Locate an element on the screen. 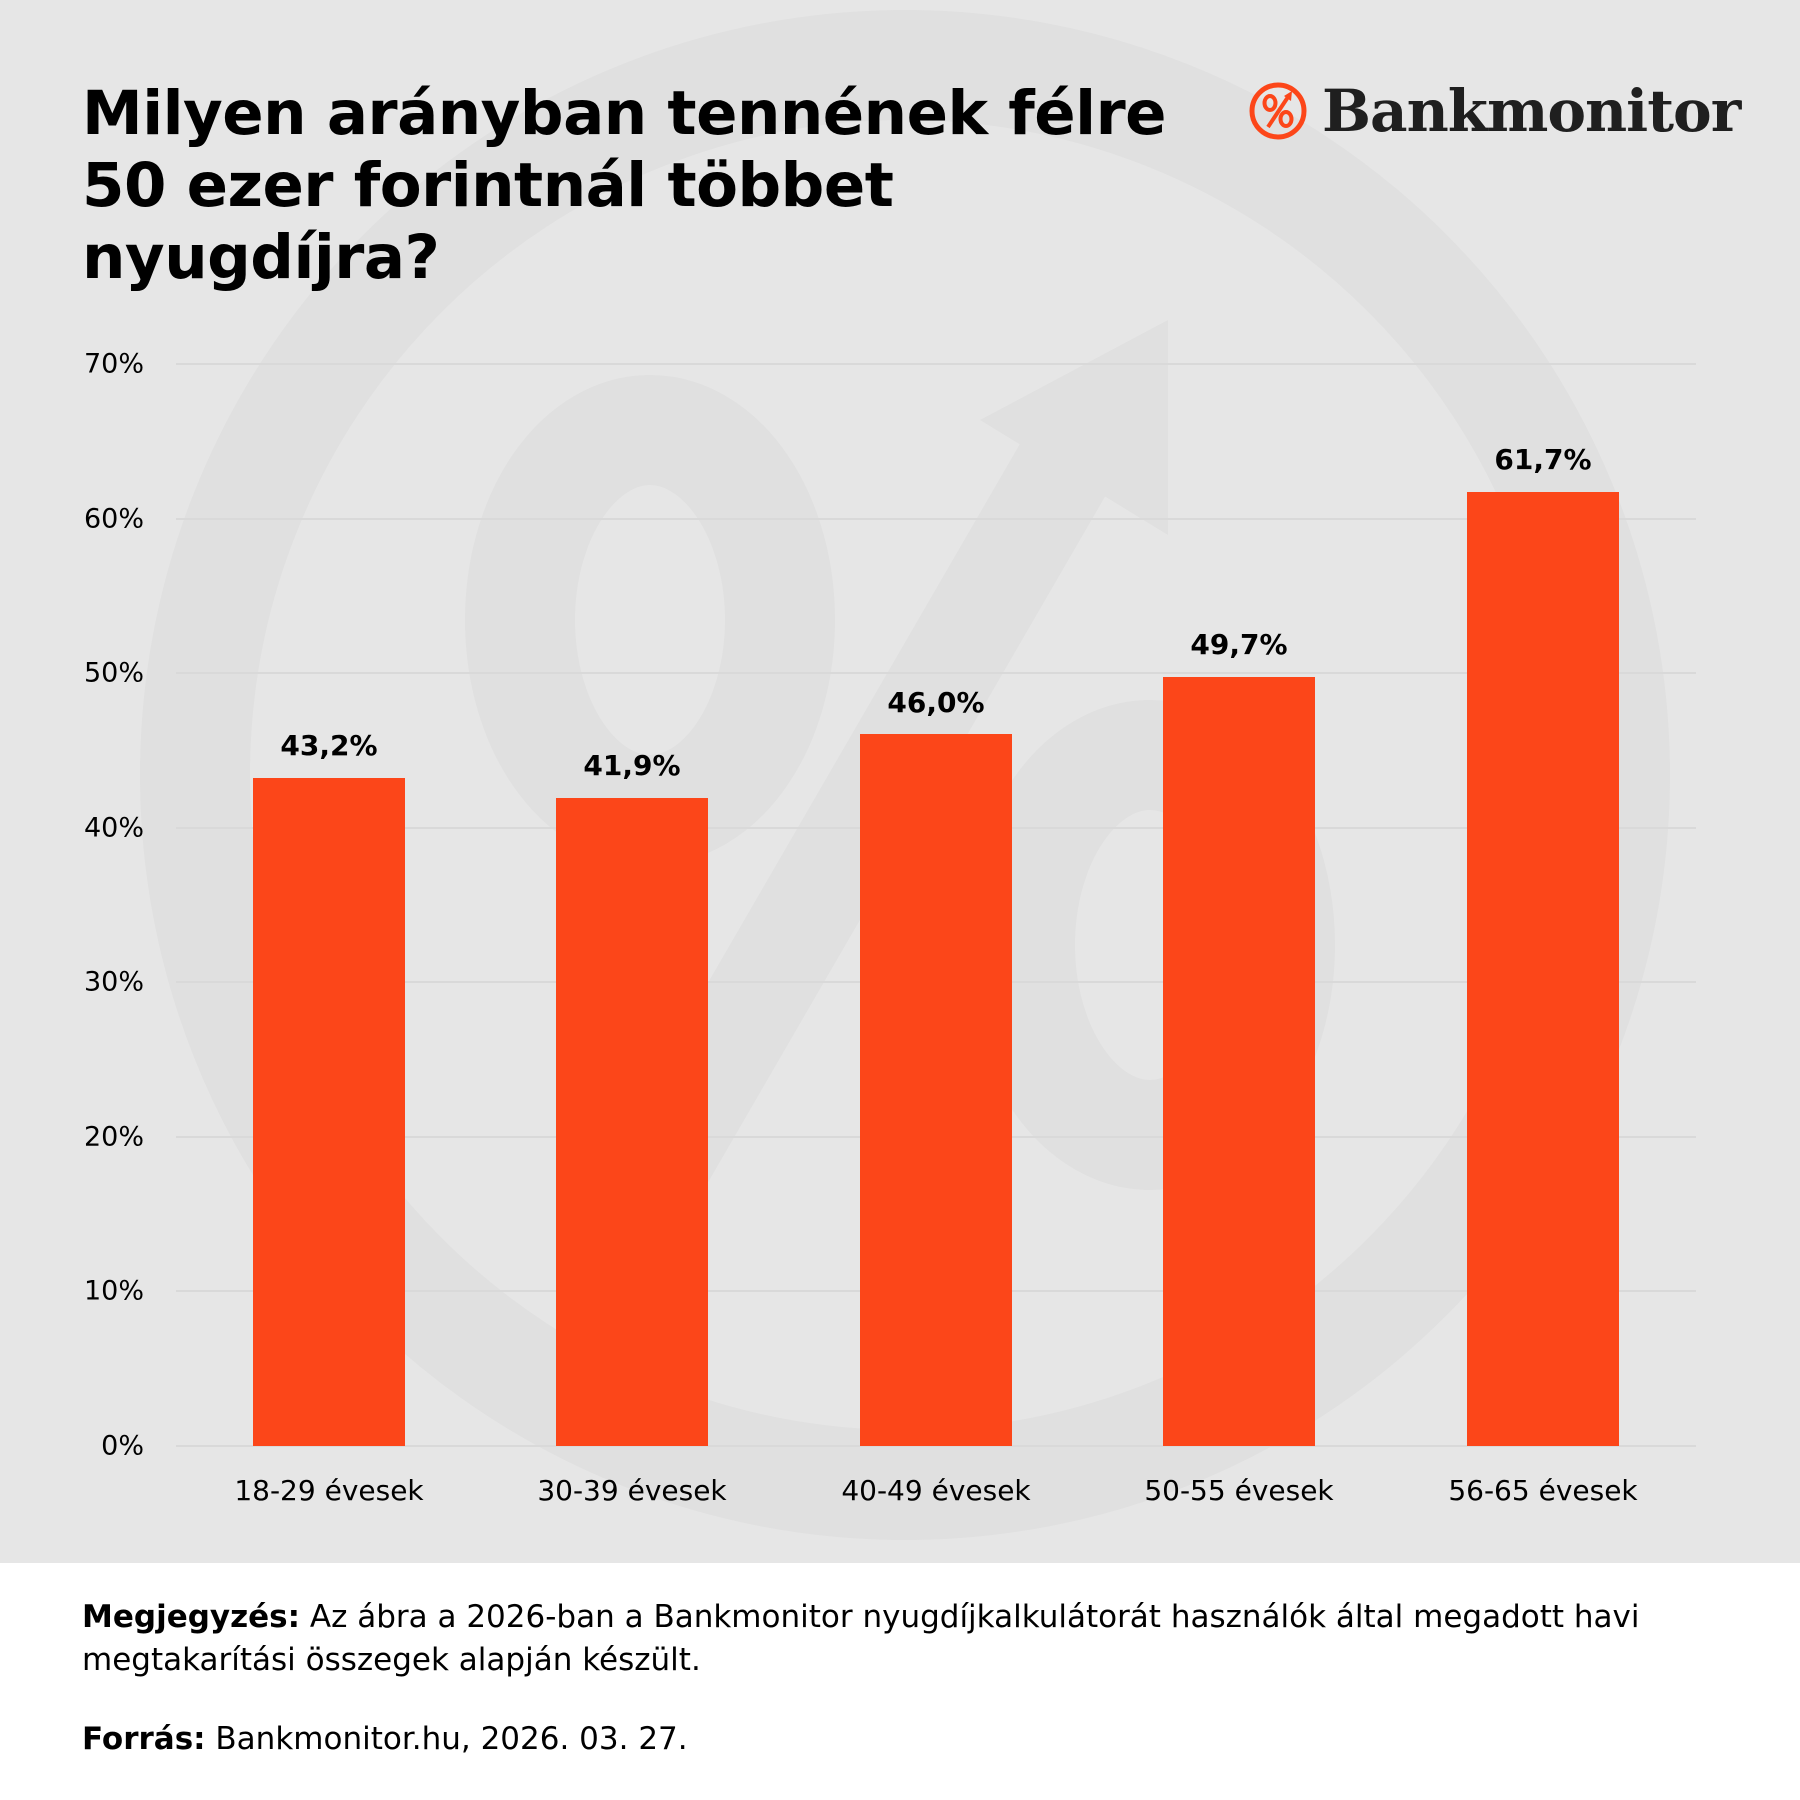 This screenshot has width=1800, height=1800. bankmonitor-logo: Bankmonitor is located at coordinates (1494, 111).